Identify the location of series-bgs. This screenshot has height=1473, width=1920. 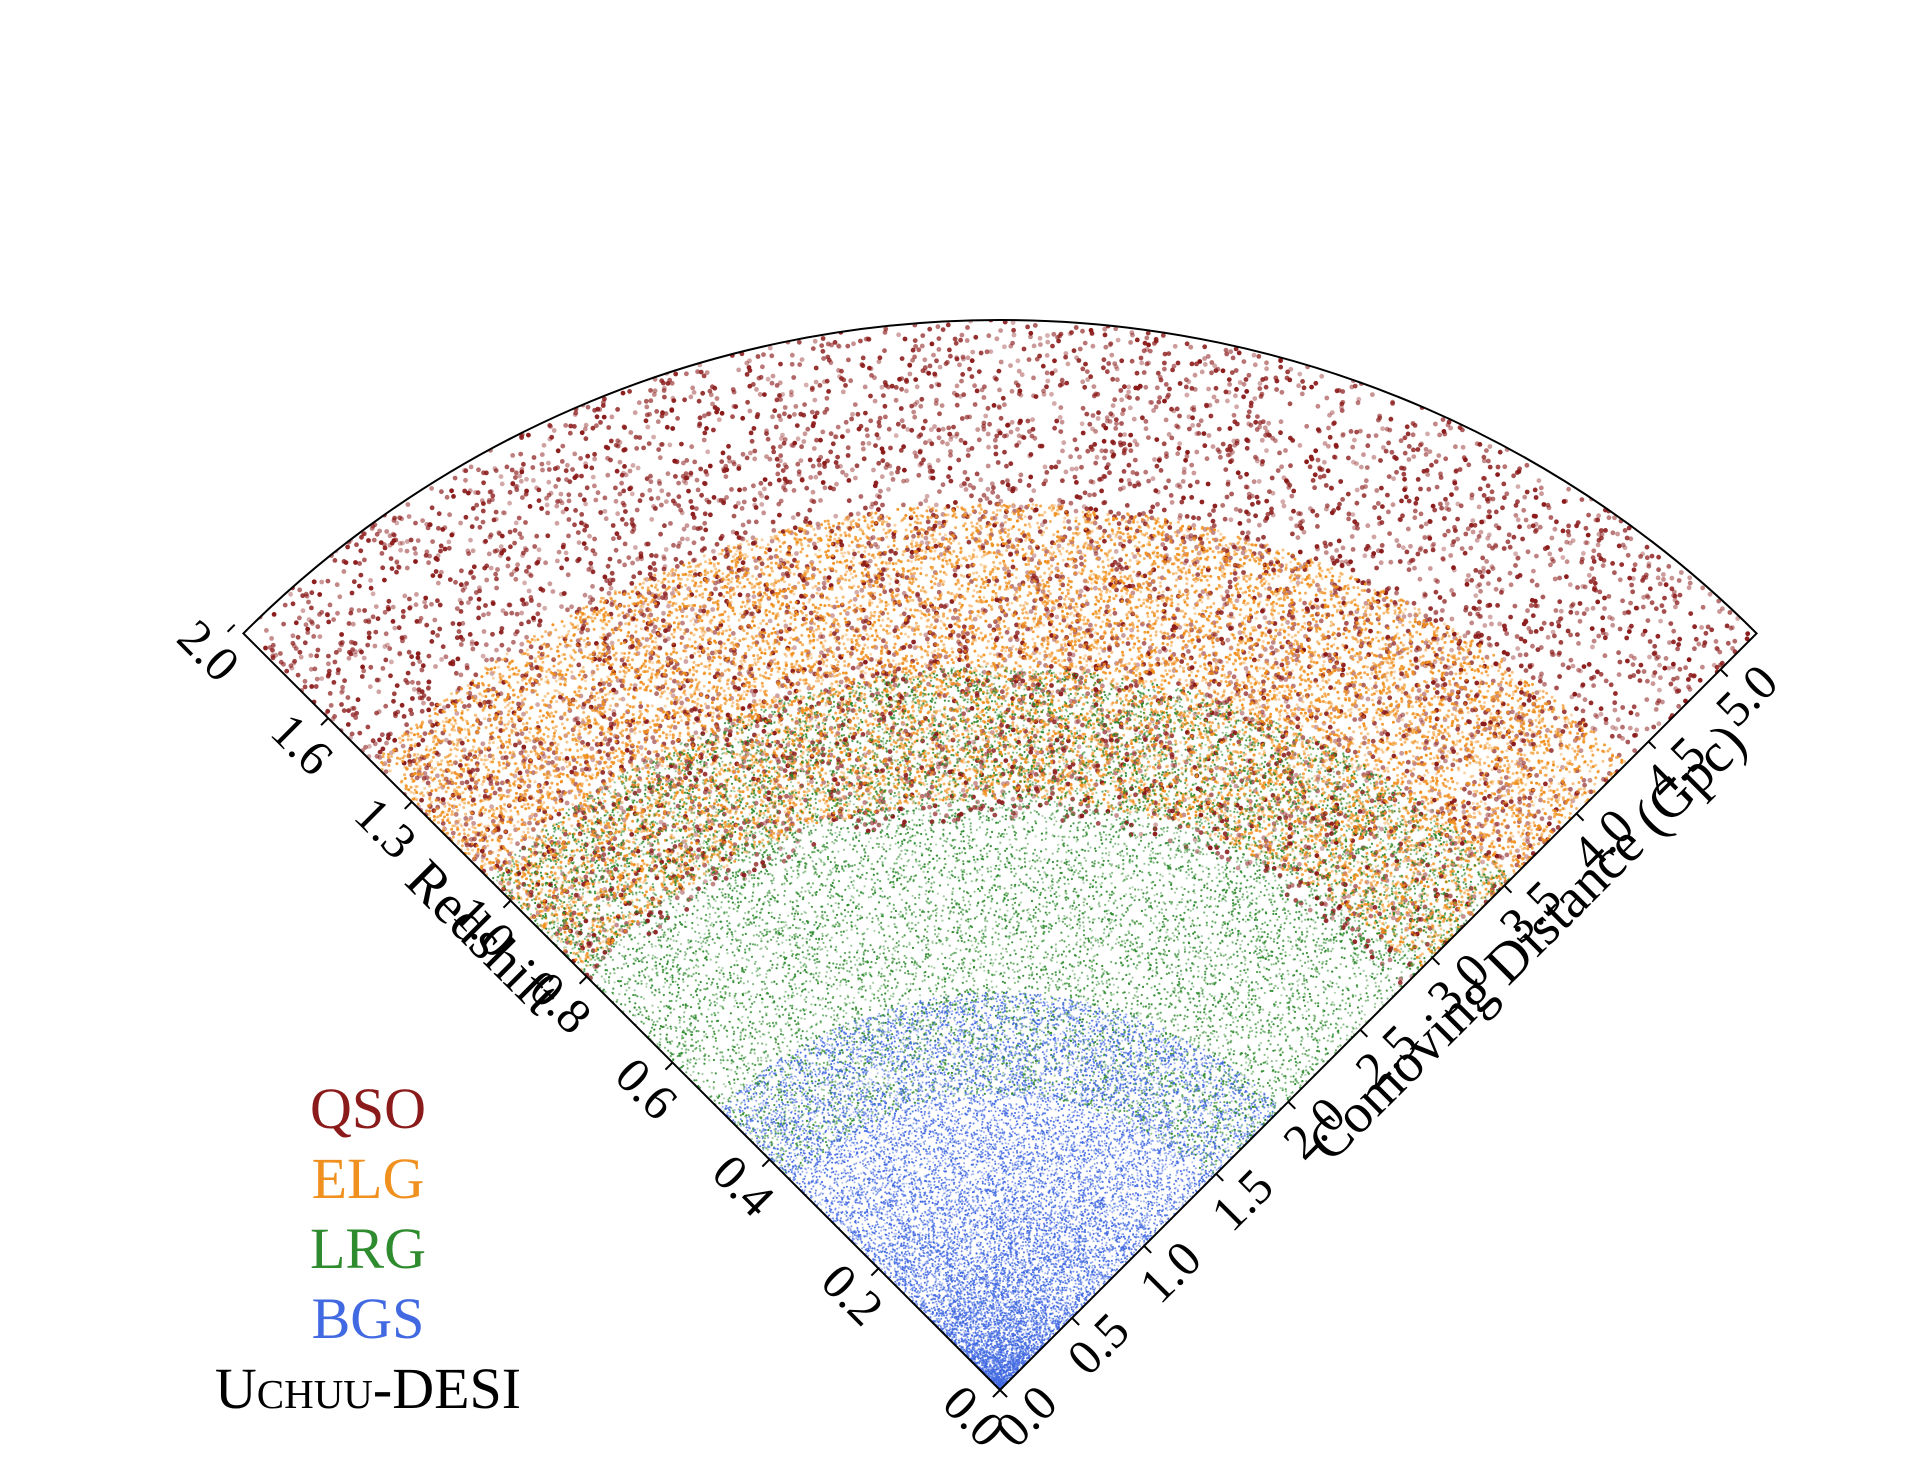
(999, 1190).